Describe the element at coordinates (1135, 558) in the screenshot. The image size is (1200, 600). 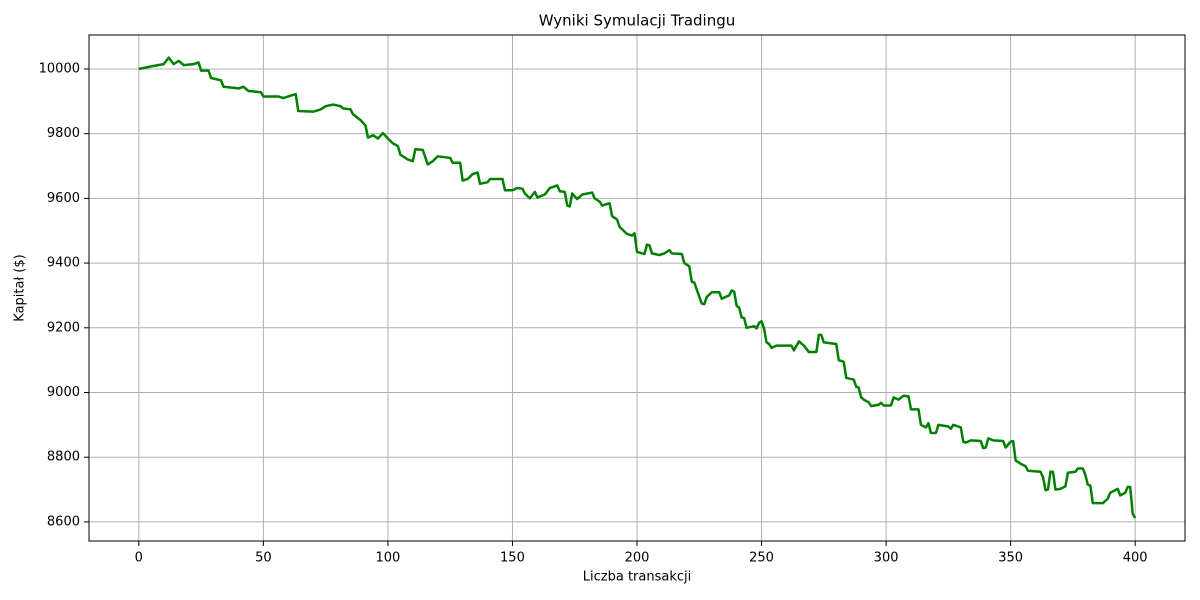
I see `x-tick-label: 400` at that location.